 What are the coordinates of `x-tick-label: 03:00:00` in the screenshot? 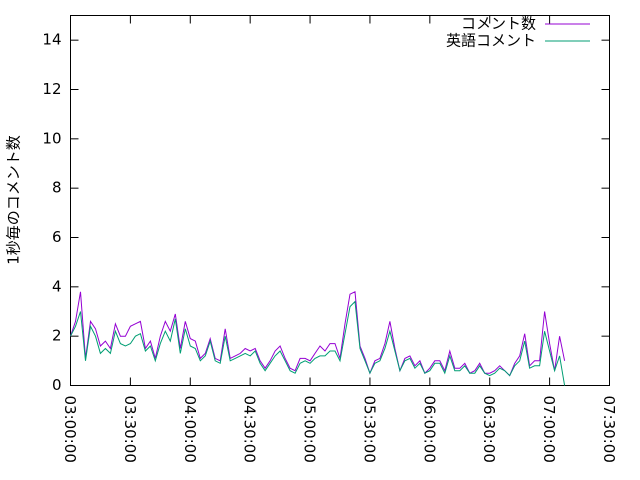 It's located at (70, 429).